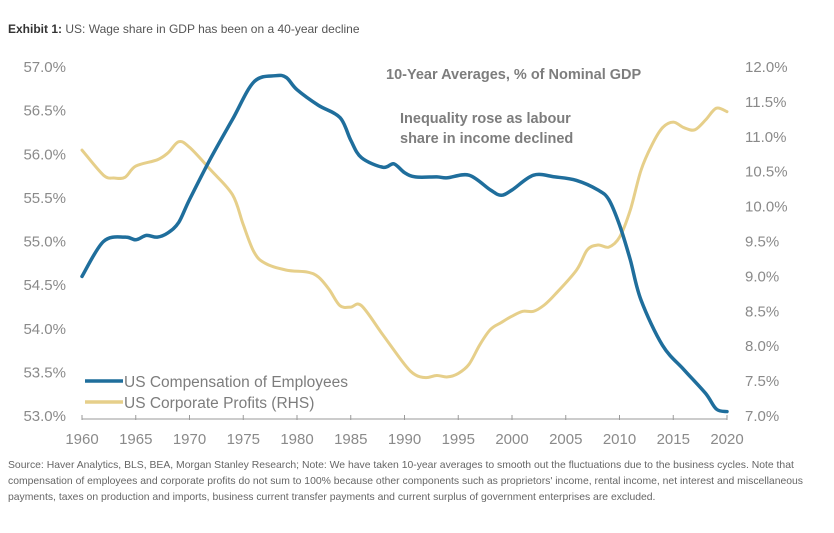 This screenshot has height=533, width=834. Describe the element at coordinates (44, 329) in the screenshot. I see `left-y-tick-label: 54.0%` at that location.